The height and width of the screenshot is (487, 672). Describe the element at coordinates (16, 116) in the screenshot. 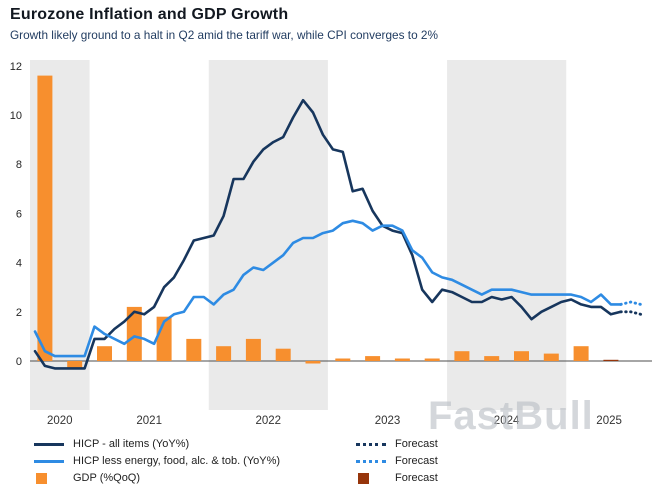

I see `y-axis-label: 10` at that location.